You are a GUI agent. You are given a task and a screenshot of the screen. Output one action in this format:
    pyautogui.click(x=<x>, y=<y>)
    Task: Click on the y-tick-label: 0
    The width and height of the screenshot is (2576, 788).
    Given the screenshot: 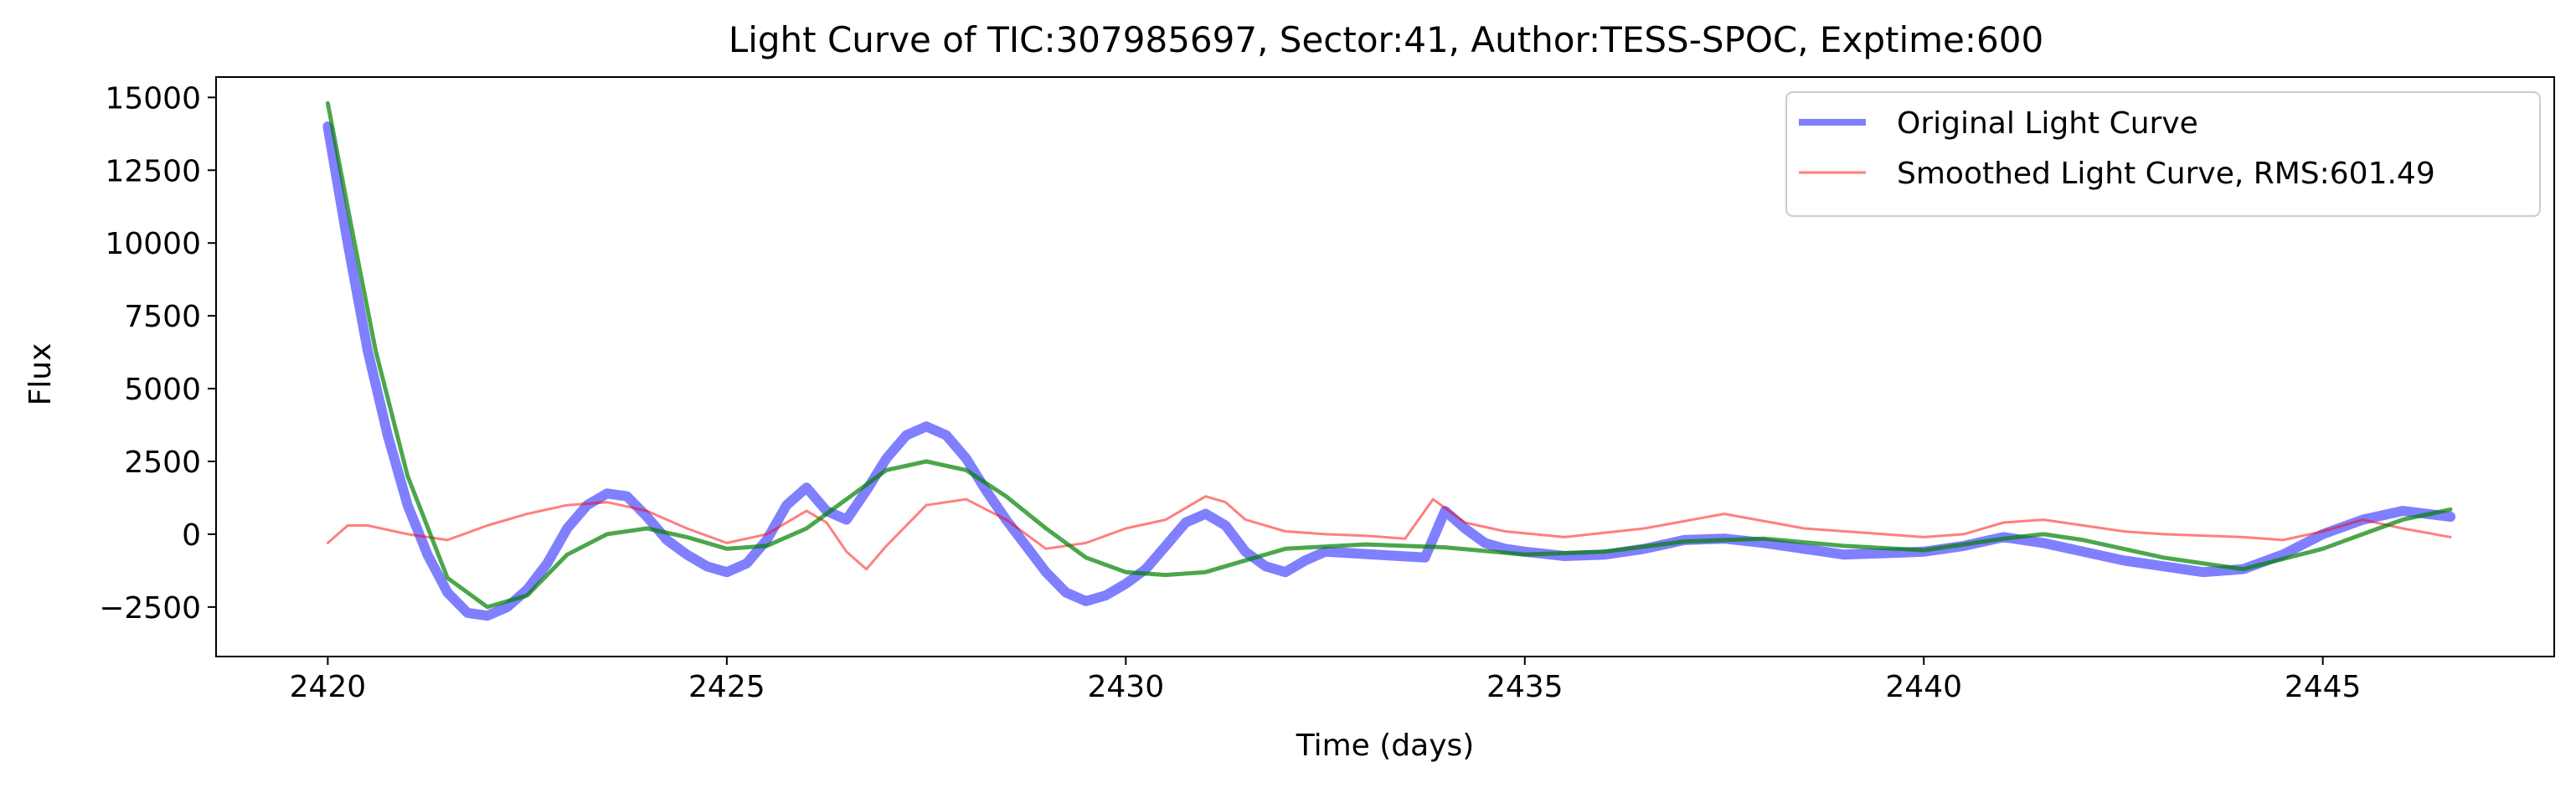 What is the action you would take?
    pyautogui.click(x=191, y=535)
    